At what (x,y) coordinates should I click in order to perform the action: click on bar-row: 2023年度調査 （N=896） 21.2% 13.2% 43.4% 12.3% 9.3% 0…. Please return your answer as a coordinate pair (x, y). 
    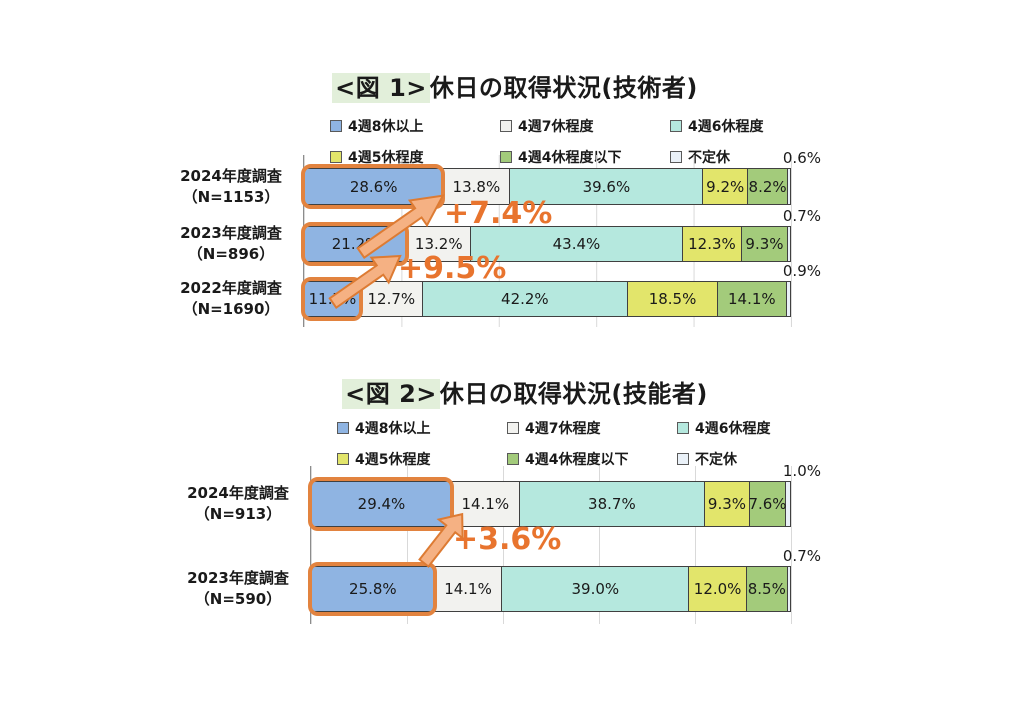
    Looking at the image, I should click on (500, 236).